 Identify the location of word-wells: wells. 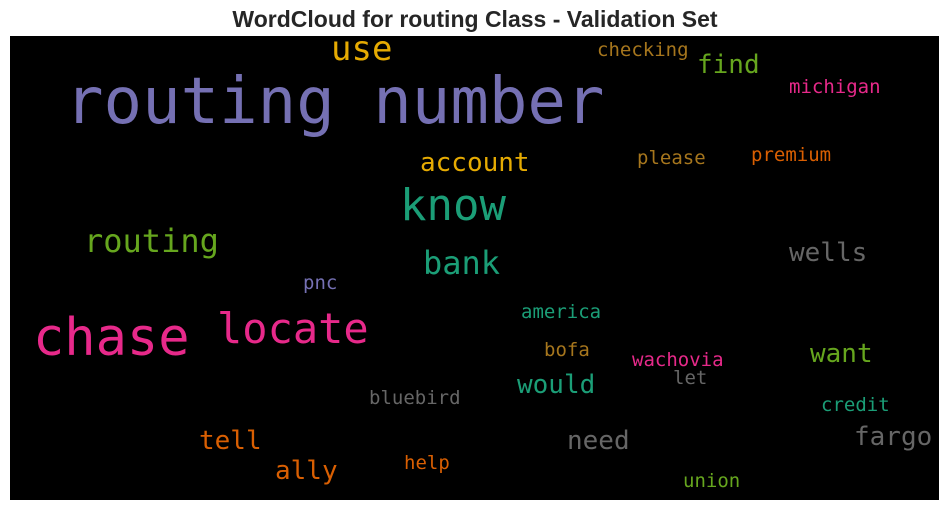
(828, 253).